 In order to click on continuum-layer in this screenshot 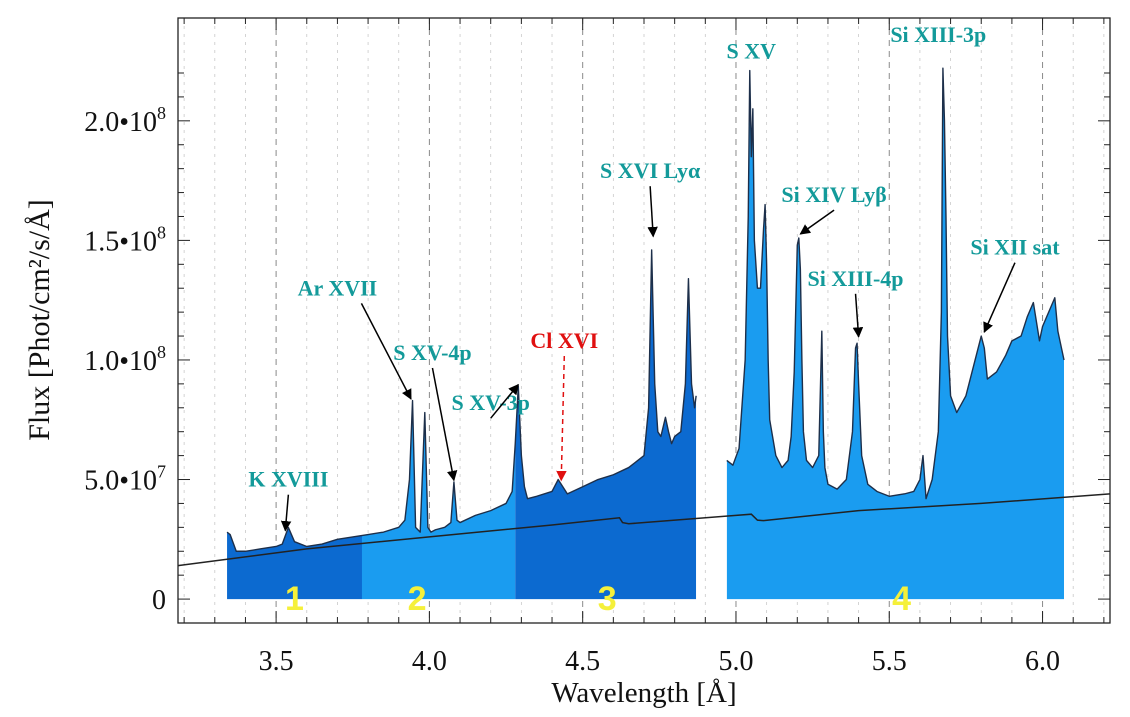, I will do `click(644, 530)`.